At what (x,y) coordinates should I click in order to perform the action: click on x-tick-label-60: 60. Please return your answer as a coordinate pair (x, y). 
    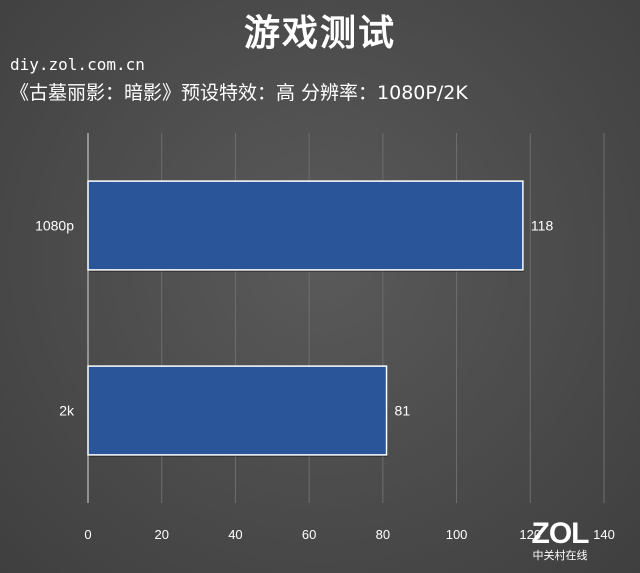
    Looking at the image, I should click on (309, 534).